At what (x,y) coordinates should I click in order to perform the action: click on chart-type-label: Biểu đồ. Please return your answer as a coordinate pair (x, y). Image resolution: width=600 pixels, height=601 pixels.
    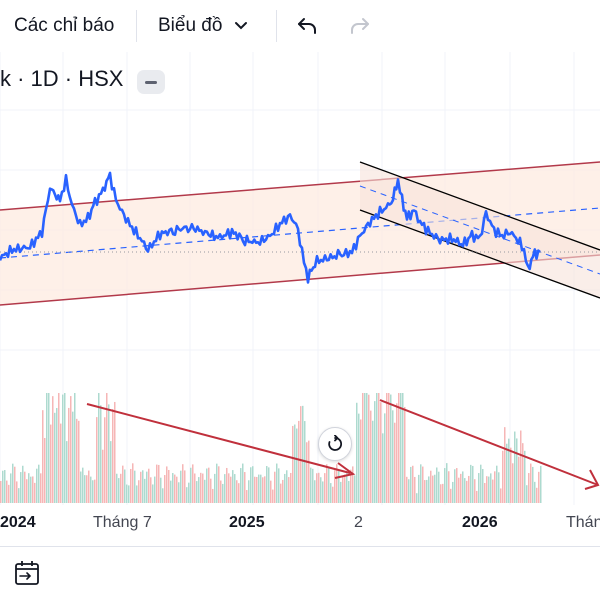
    Looking at the image, I should click on (190, 25).